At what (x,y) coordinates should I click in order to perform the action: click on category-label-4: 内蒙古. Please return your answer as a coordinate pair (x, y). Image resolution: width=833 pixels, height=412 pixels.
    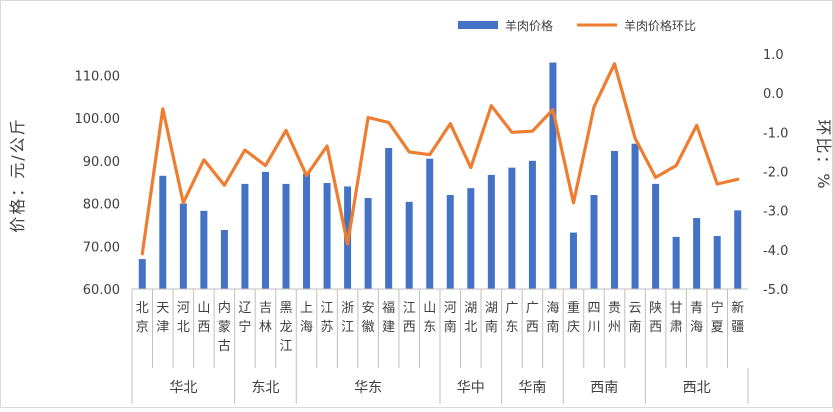
    Looking at the image, I should click on (224, 327).